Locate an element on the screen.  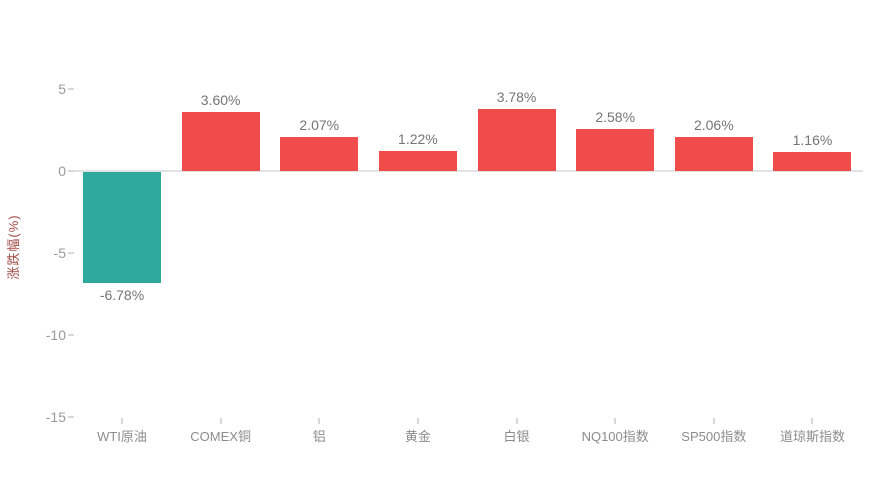
x-axis-label-铝: 铝 is located at coordinates (319, 436).